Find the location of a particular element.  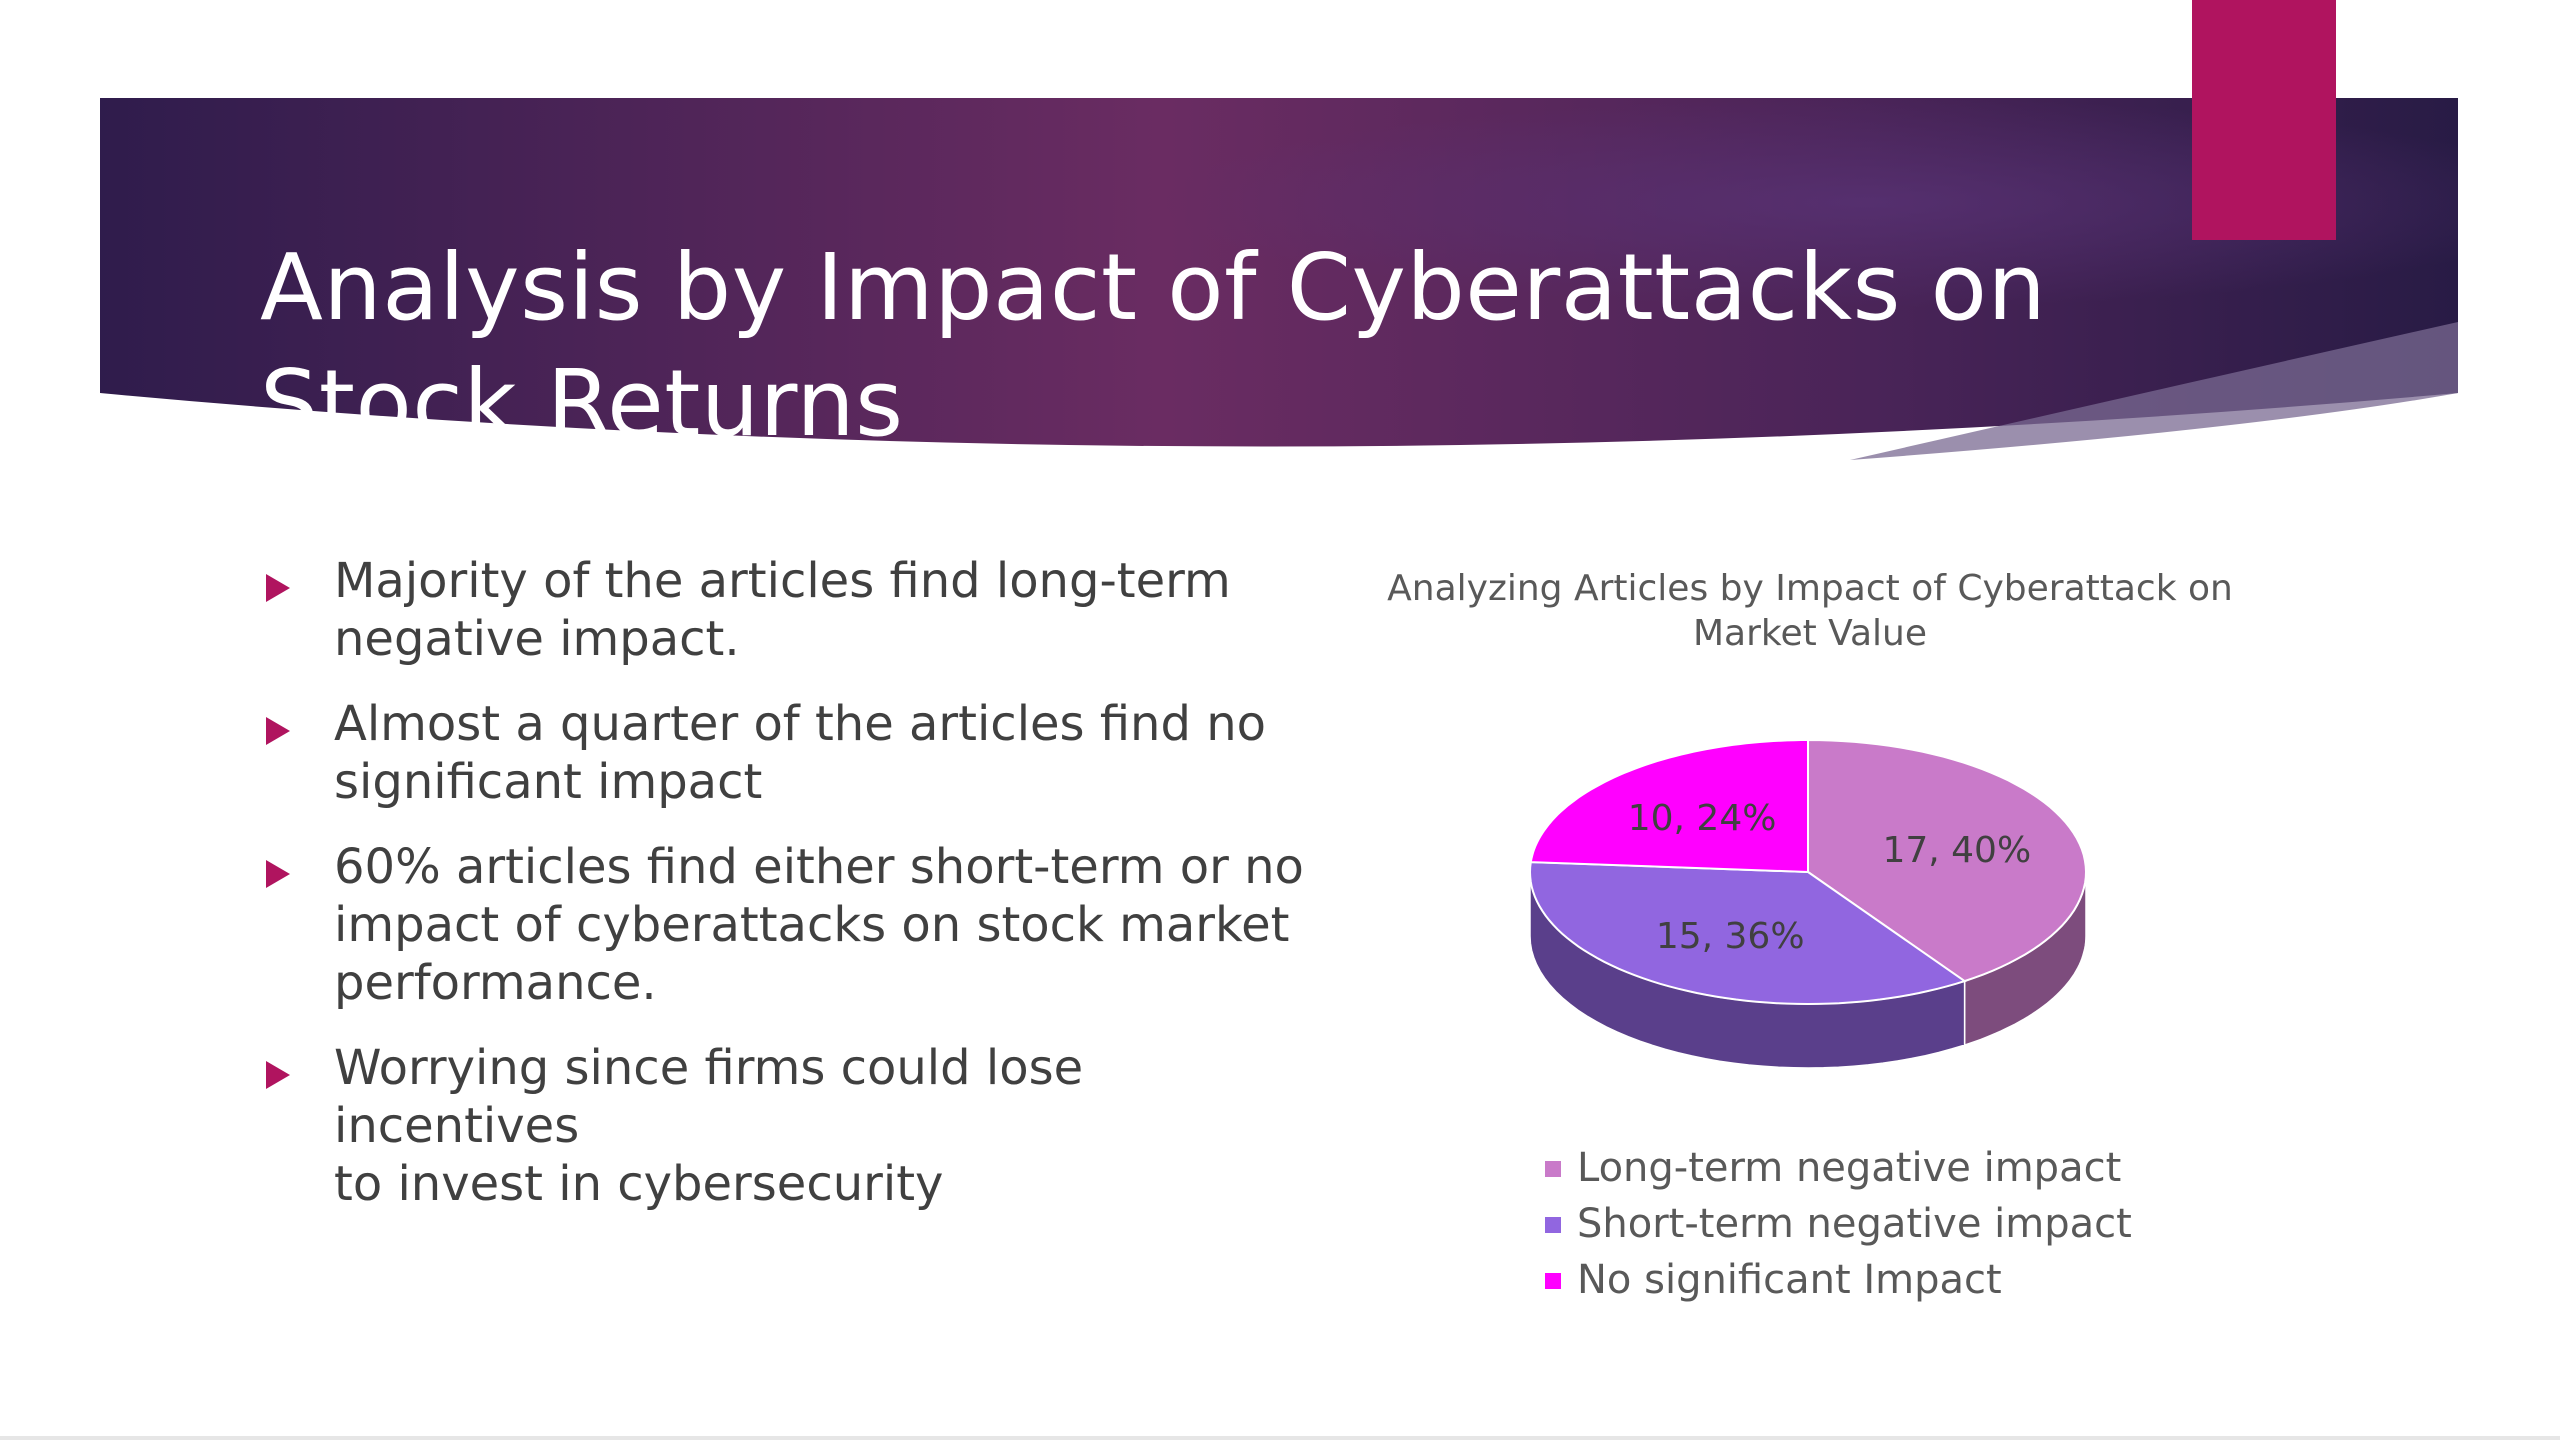

bullet-line: impact of cyberattacks on stock market is located at coordinates (812, 925).